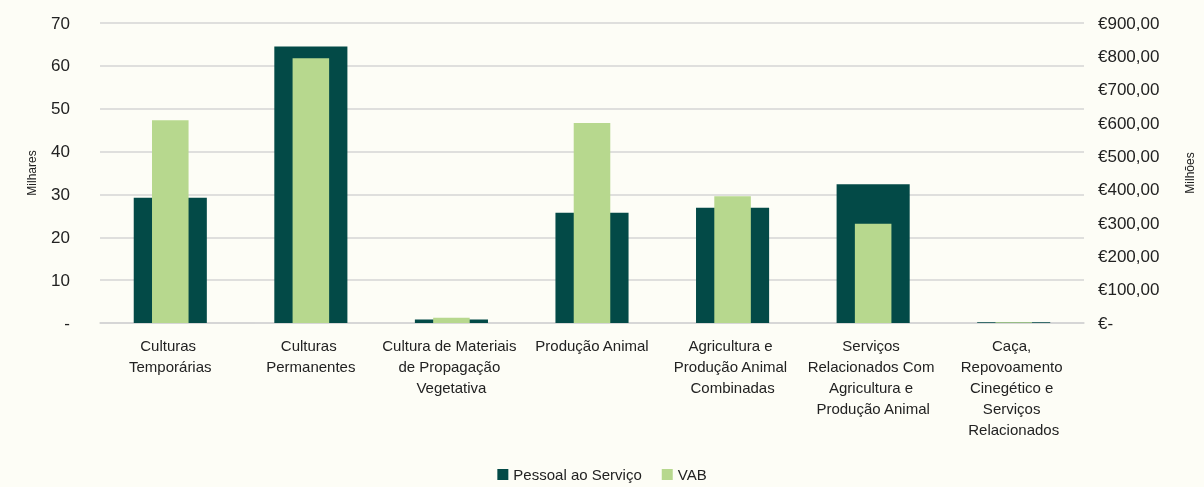 The image size is (1204, 487). What do you see at coordinates (1129, 256) in the screenshot?
I see `y2-tick-label: €200,00` at bounding box center [1129, 256].